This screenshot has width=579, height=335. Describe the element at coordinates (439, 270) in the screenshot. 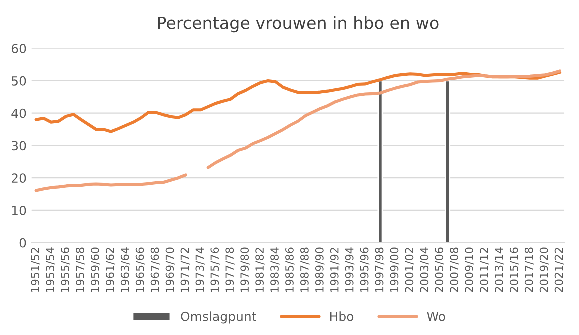

I see `x-tick-label: 2005/06` at that location.